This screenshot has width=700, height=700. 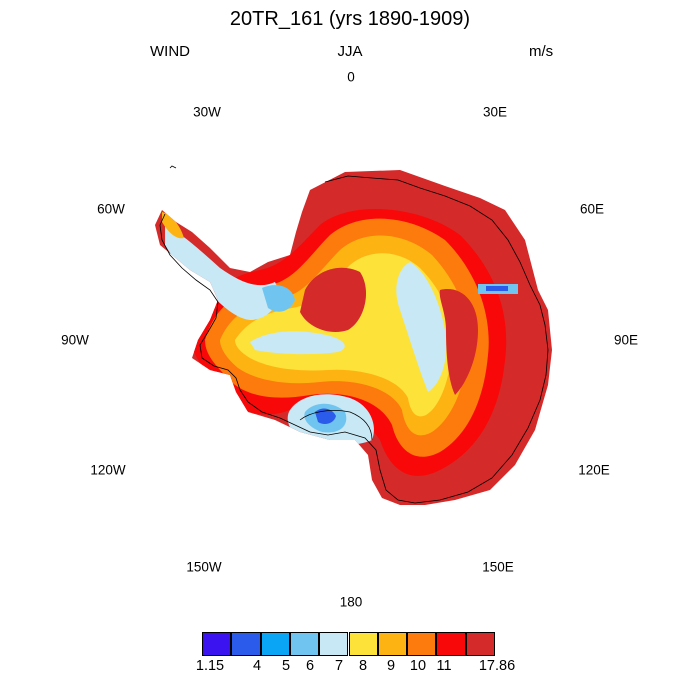 I want to click on colorbar-label: 9, so click(x=391, y=666).